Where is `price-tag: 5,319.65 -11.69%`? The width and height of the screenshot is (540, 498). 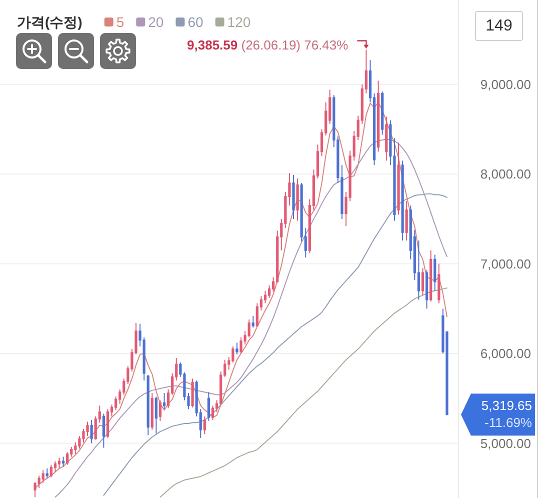
price-tag: 5,319.65 -11.69% is located at coordinates (498, 415).